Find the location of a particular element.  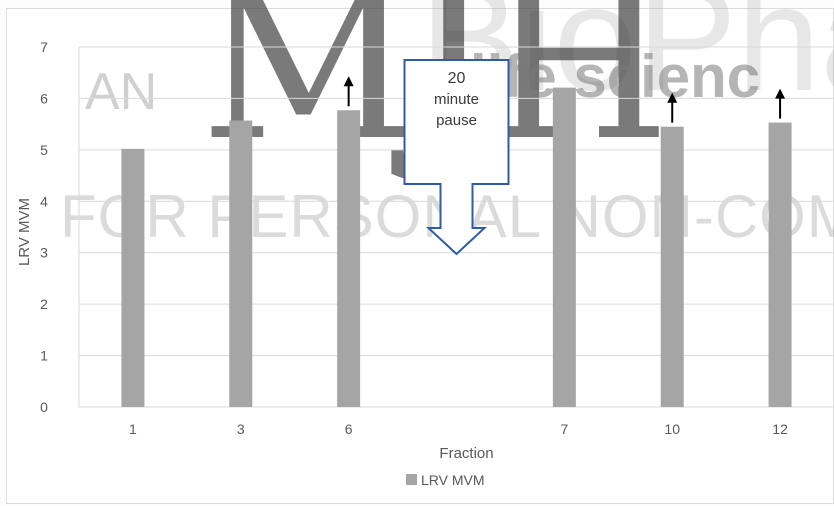

x-tick-label: 10 is located at coordinates (672, 429).